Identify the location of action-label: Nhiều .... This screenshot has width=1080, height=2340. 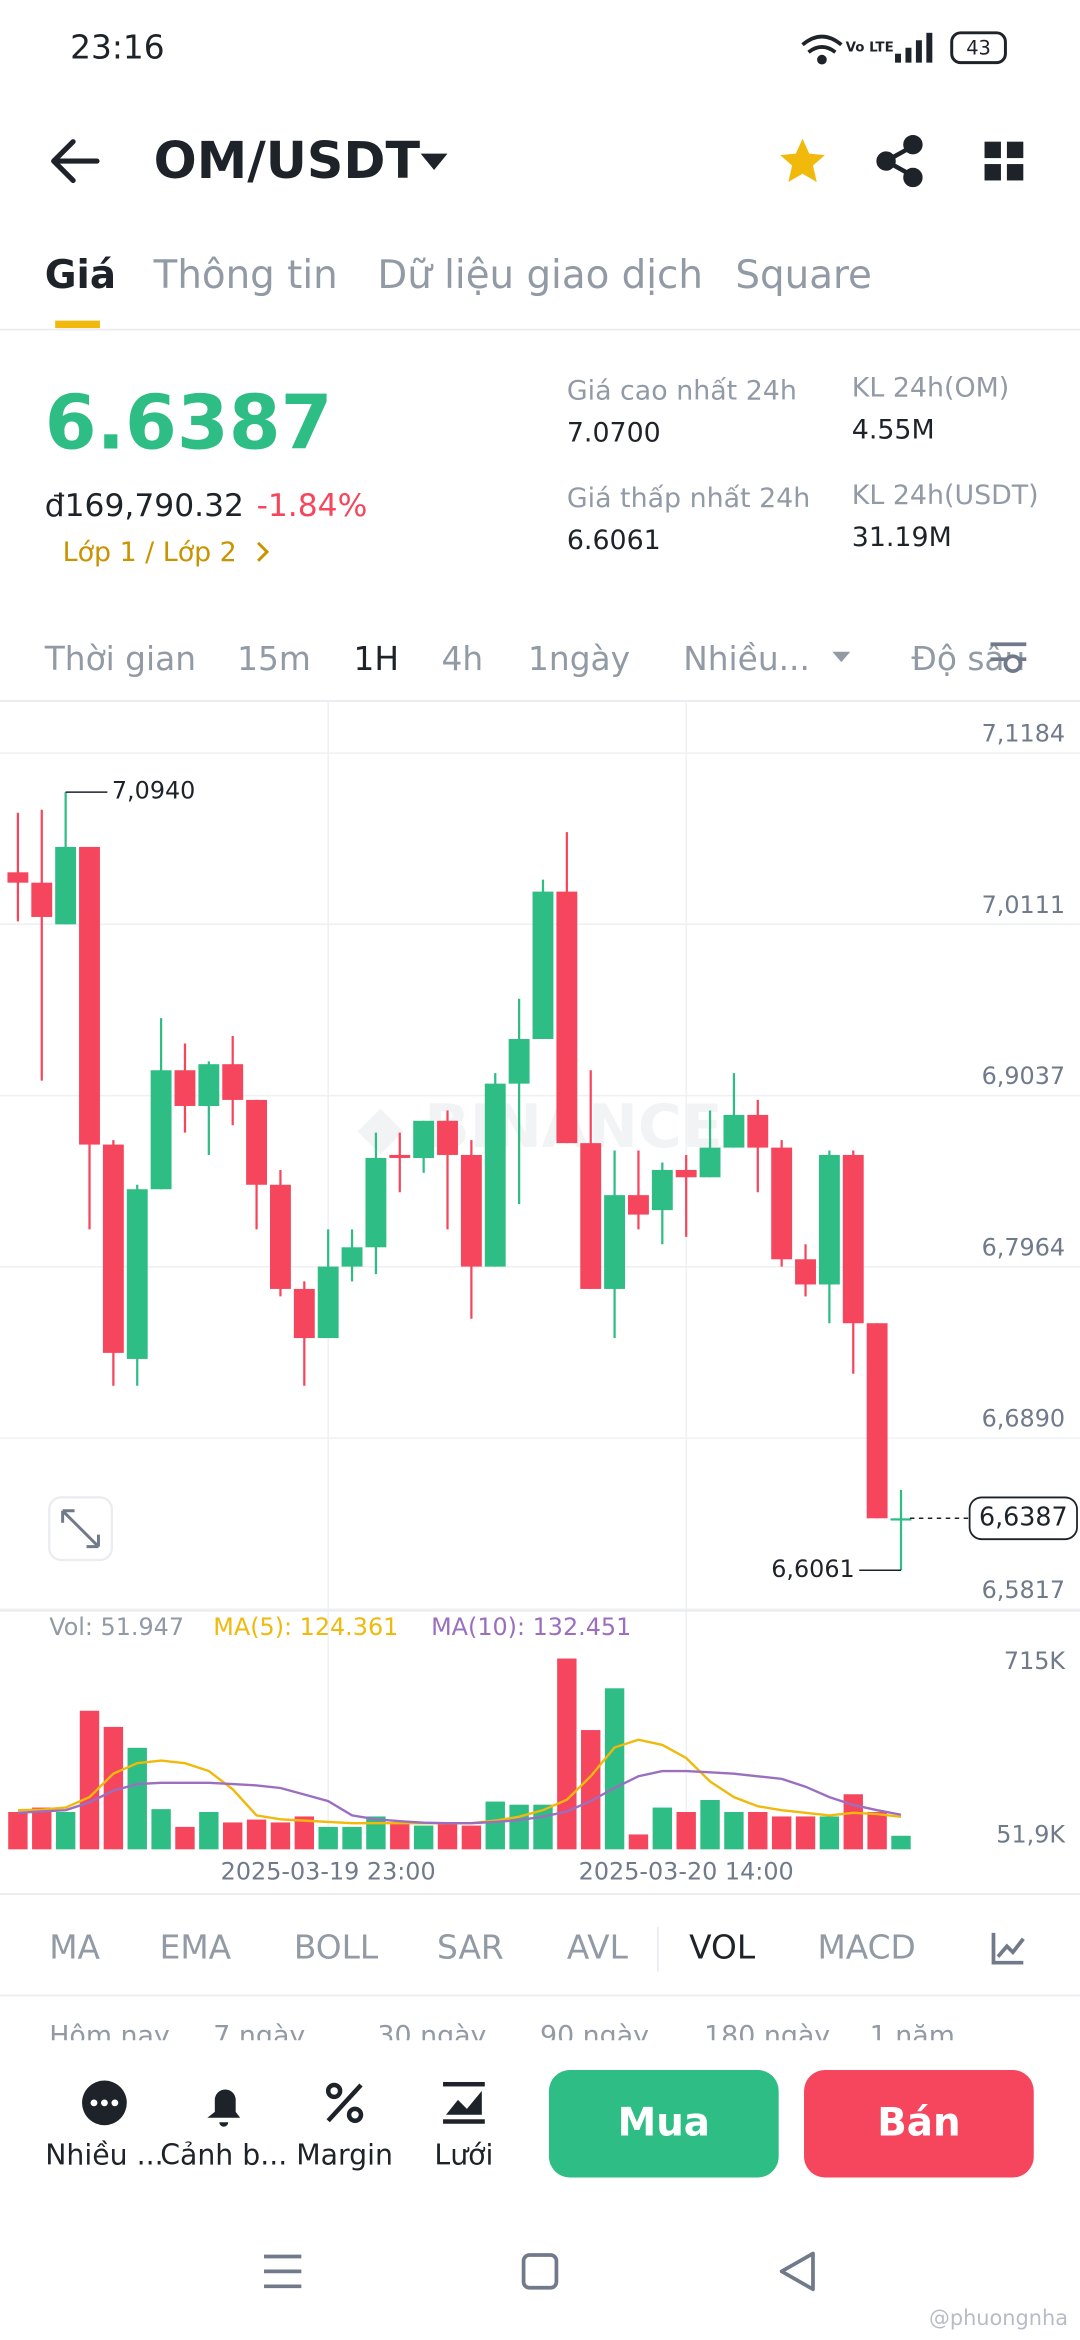
(104, 2155).